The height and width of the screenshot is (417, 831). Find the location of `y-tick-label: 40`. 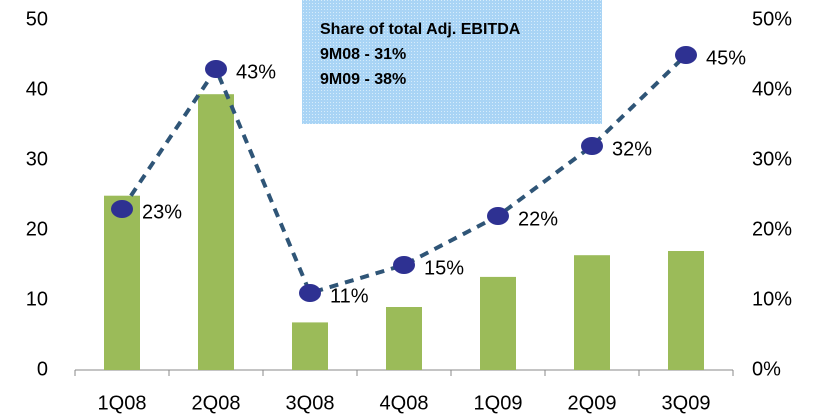

y-tick-label: 40 is located at coordinates (37, 89).